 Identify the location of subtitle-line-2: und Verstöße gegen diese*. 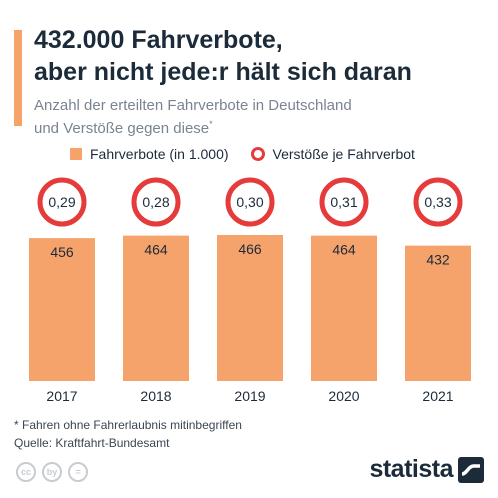
(264, 126).